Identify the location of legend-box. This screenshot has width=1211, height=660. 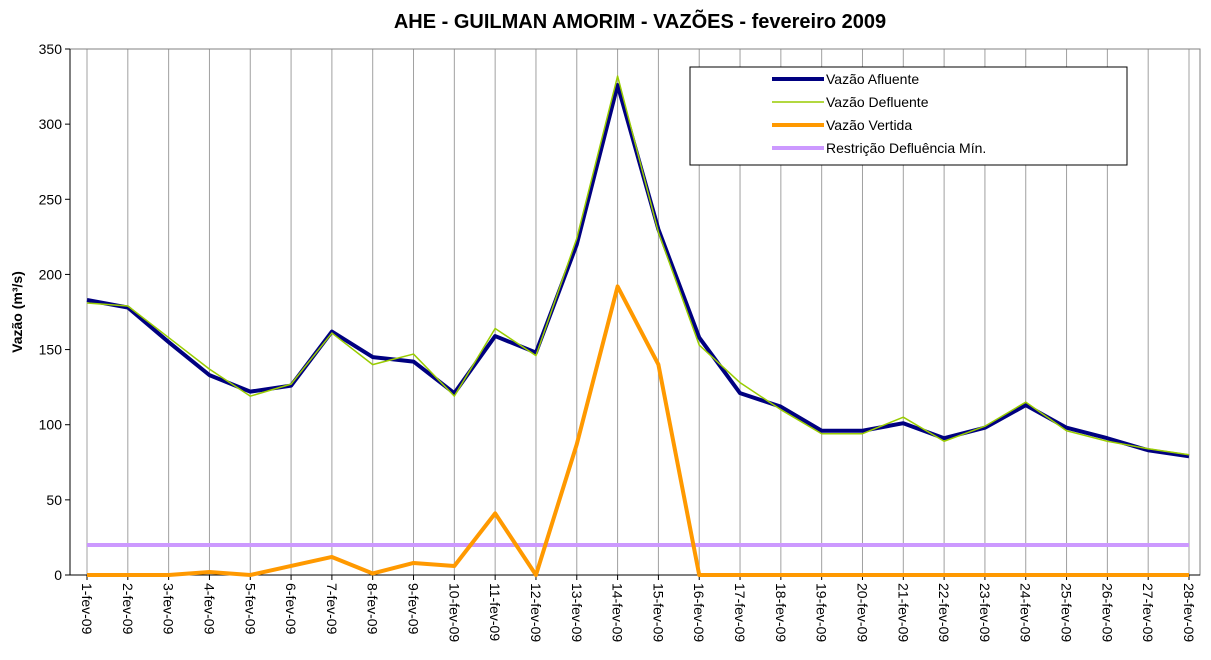
(908, 116).